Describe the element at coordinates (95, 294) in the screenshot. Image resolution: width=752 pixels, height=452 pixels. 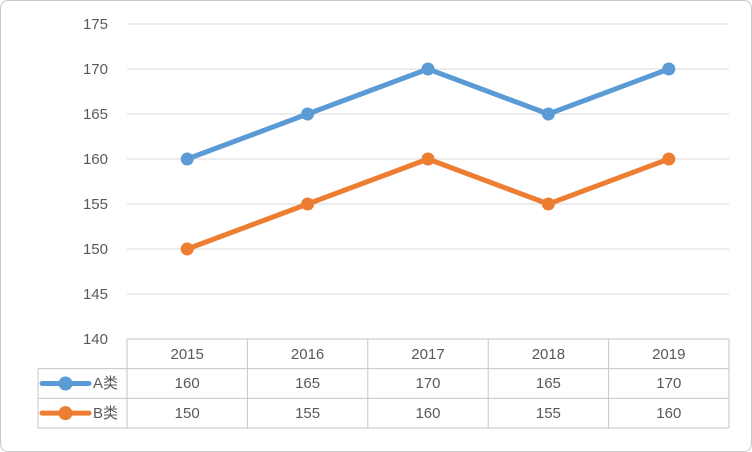
I see `y-axis-tick-label: 145` at that location.